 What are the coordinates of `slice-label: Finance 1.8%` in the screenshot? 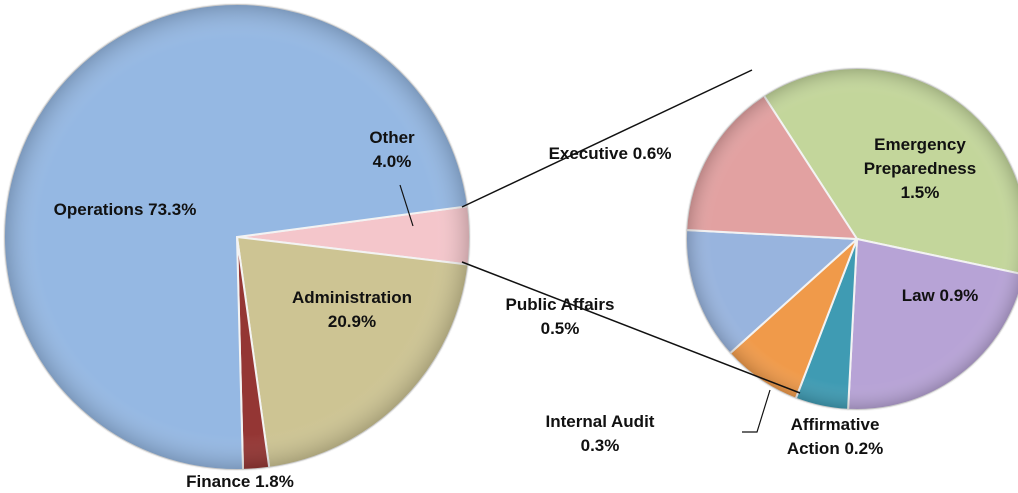 It's located at (240, 481).